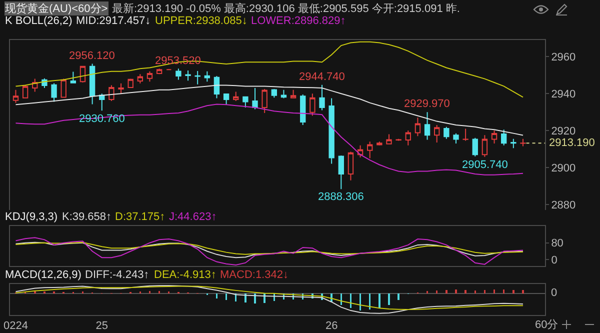 The height and width of the screenshot is (333, 600). What do you see at coordinates (563, 168) in the screenshot?
I see `y-tick-label: 2900` at bounding box center [563, 168].